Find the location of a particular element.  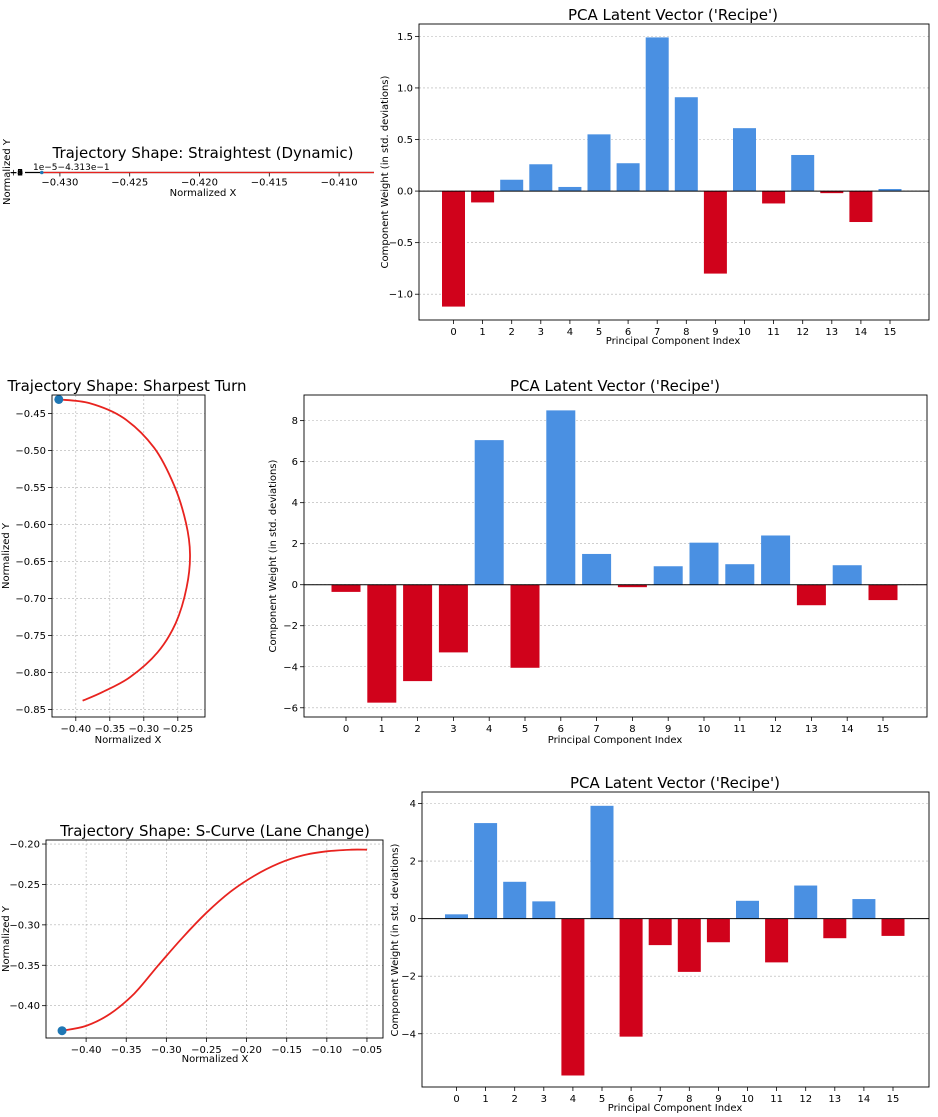

x-tick-label: 1 is located at coordinates (482, 332).